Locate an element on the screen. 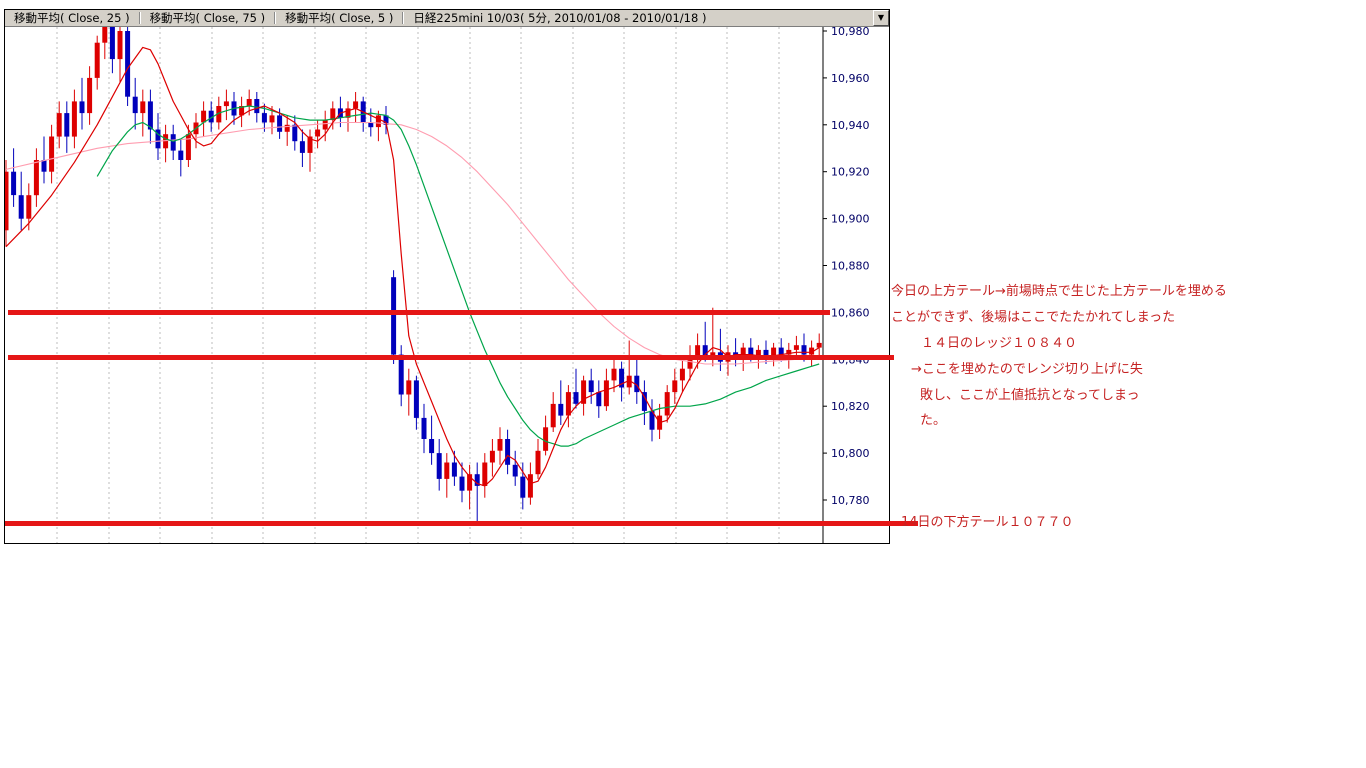 The image size is (1366, 768). svg-text: 10,900 is located at coordinates (850, 219).